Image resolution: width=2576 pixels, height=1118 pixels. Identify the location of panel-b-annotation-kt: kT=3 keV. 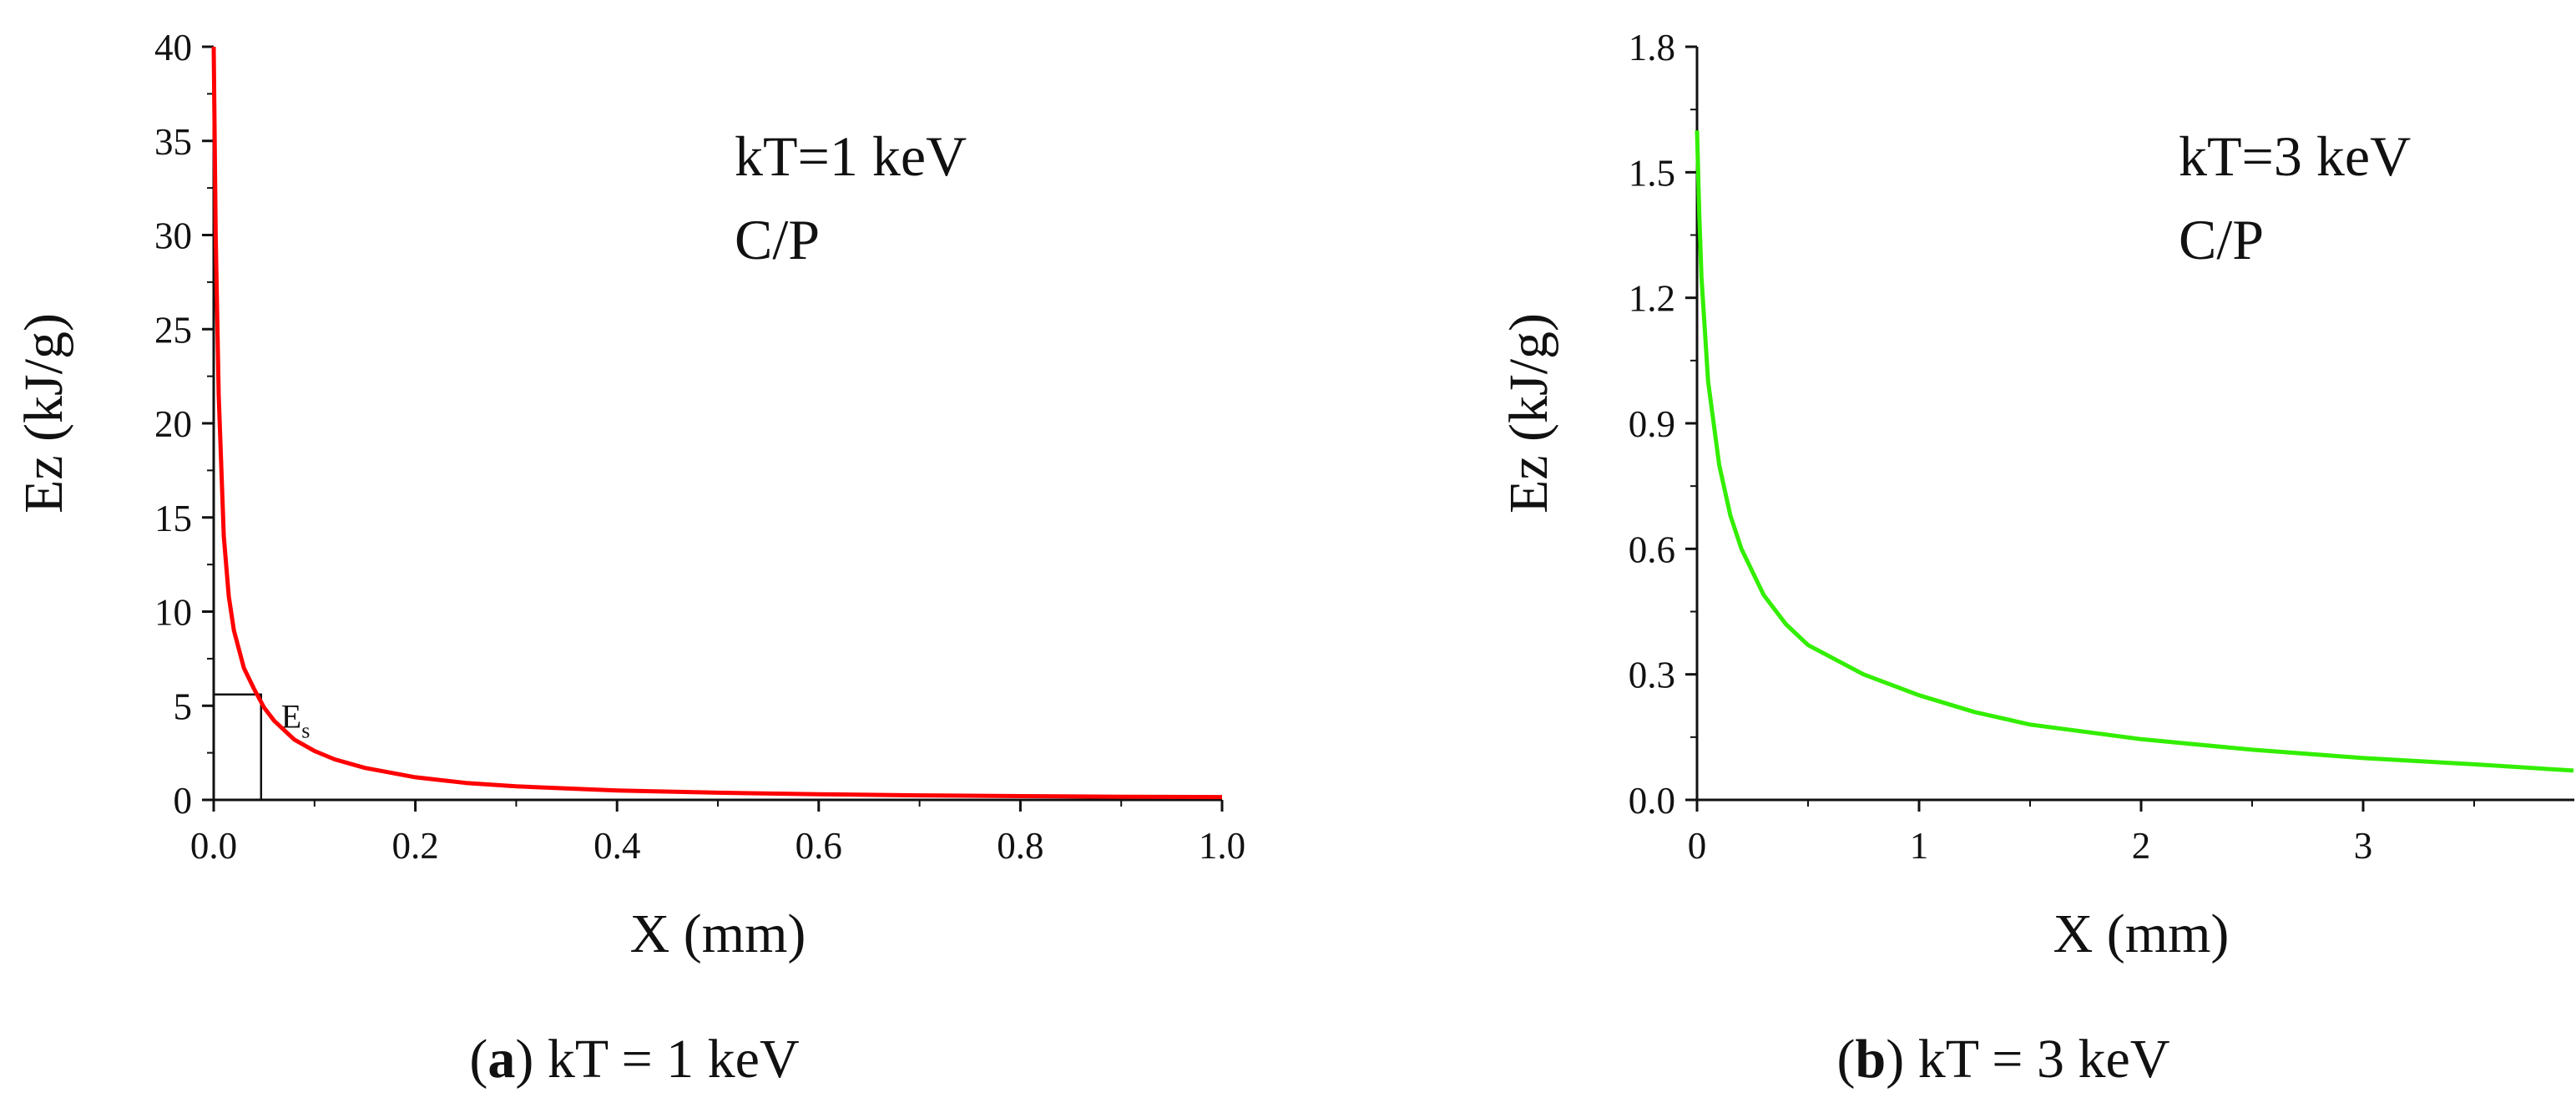
(2295, 156).